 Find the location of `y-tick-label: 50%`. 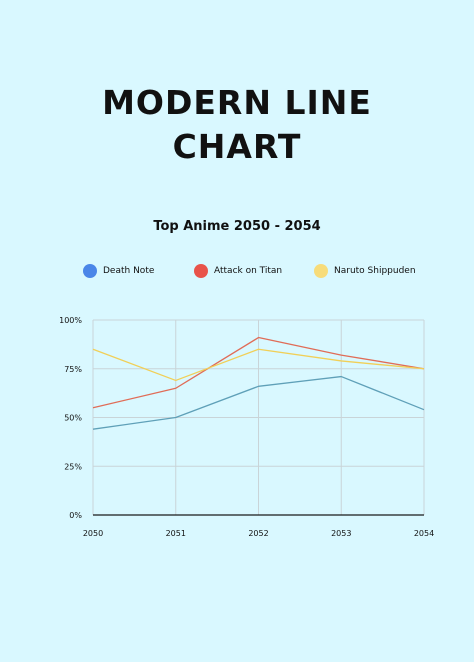

y-tick-label: 50% is located at coordinates (73, 418).